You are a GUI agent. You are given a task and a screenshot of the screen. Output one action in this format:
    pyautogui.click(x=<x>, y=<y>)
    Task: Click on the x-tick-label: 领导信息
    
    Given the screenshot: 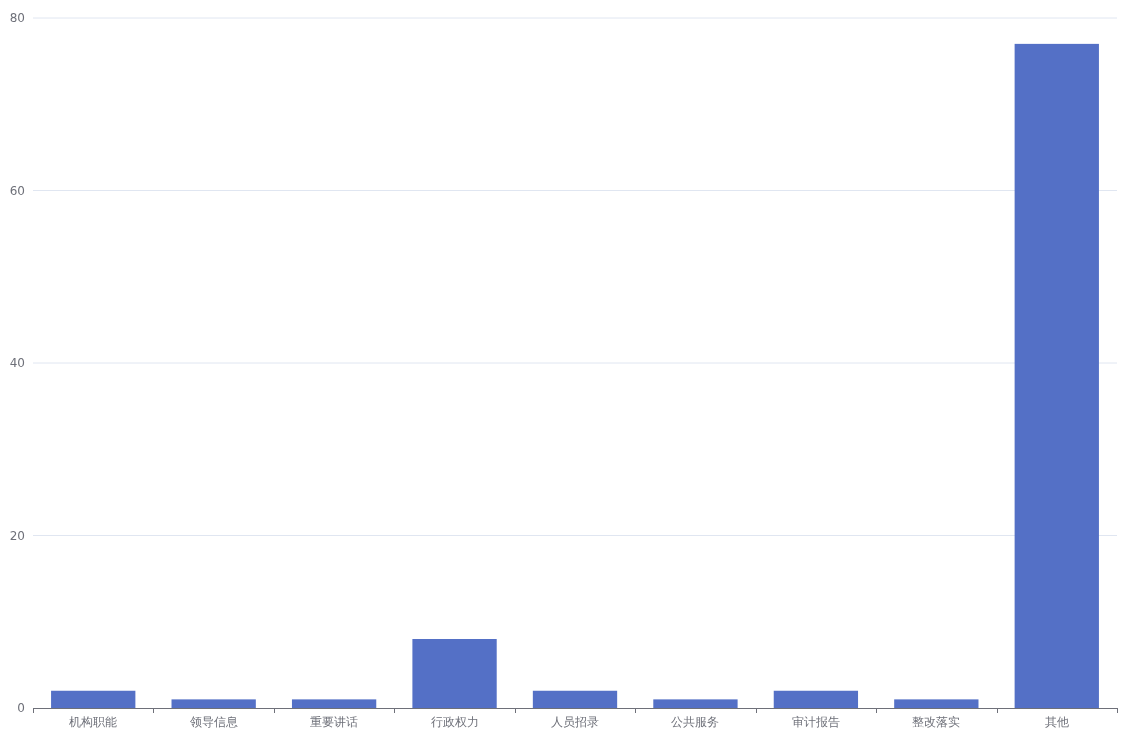 What is the action you would take?
    pyautogui.click(x=213, y=722)
    